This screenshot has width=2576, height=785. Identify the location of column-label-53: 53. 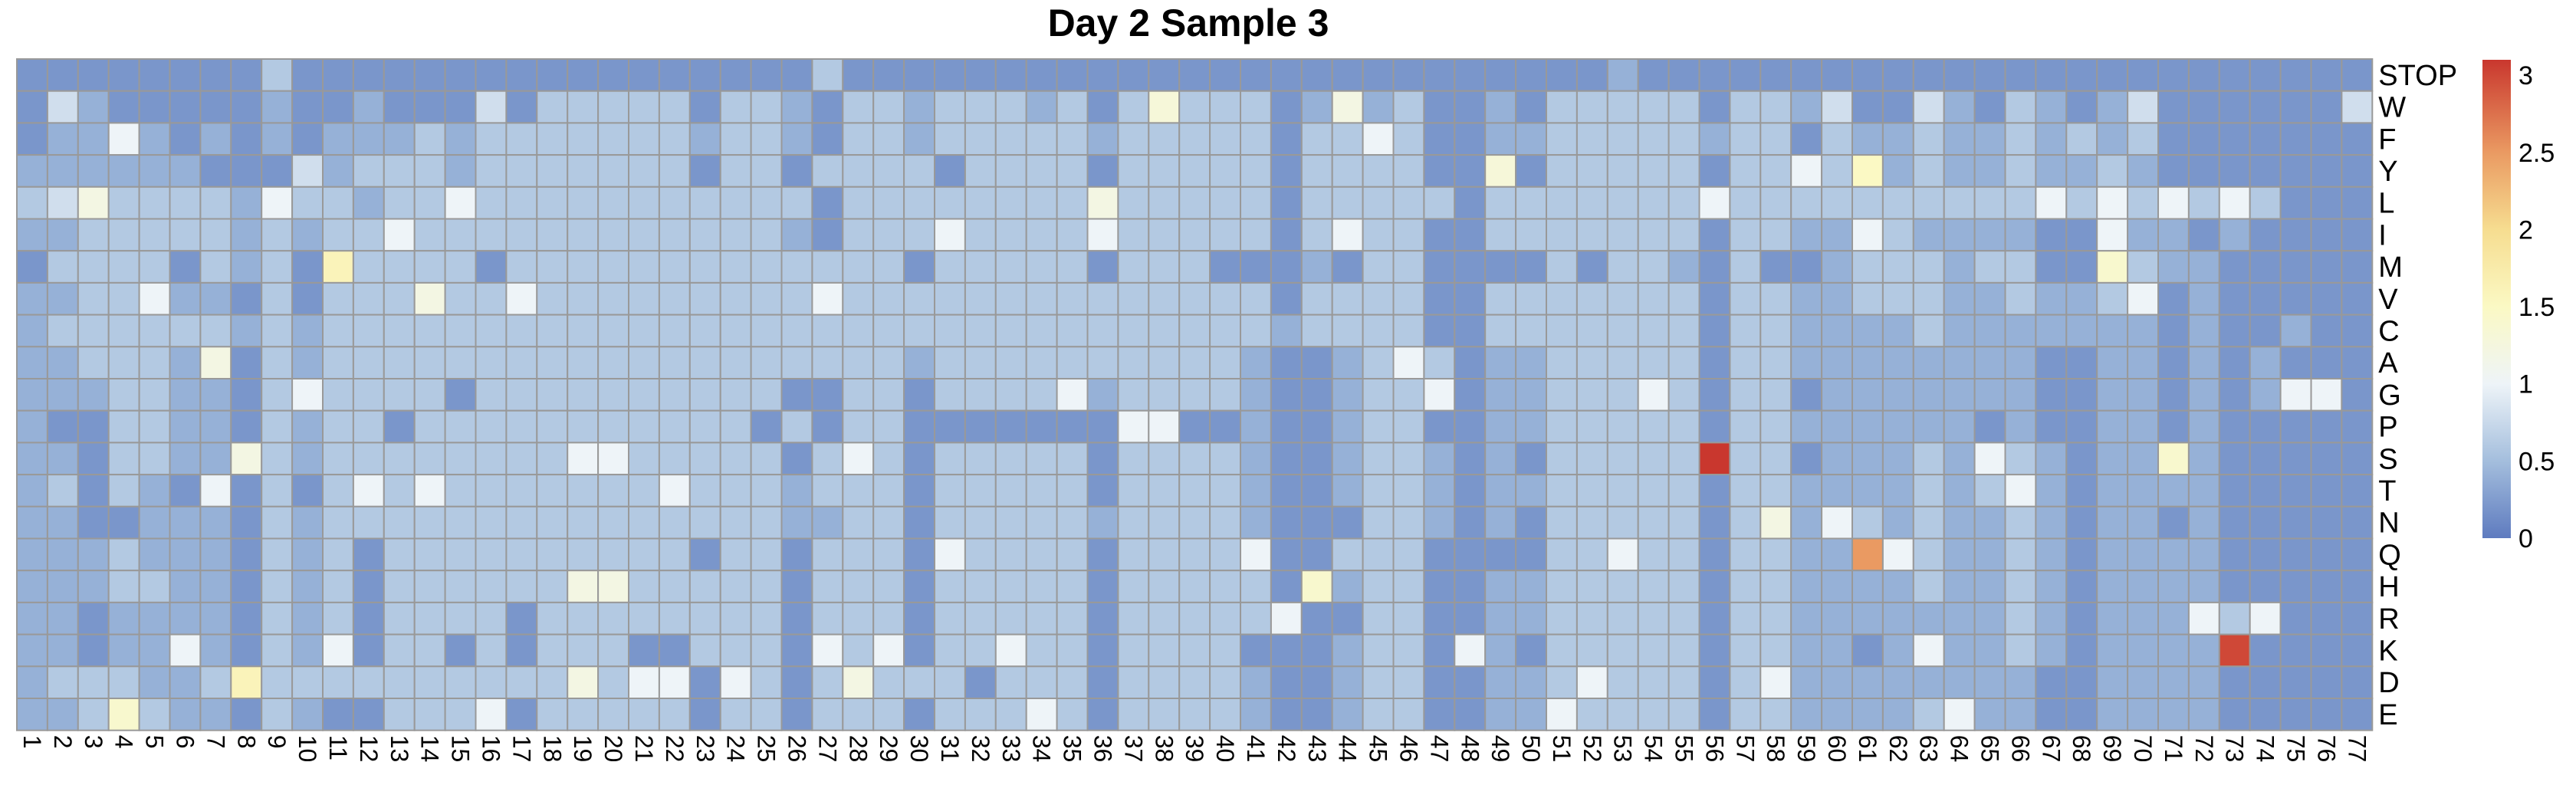
(1623, 749).